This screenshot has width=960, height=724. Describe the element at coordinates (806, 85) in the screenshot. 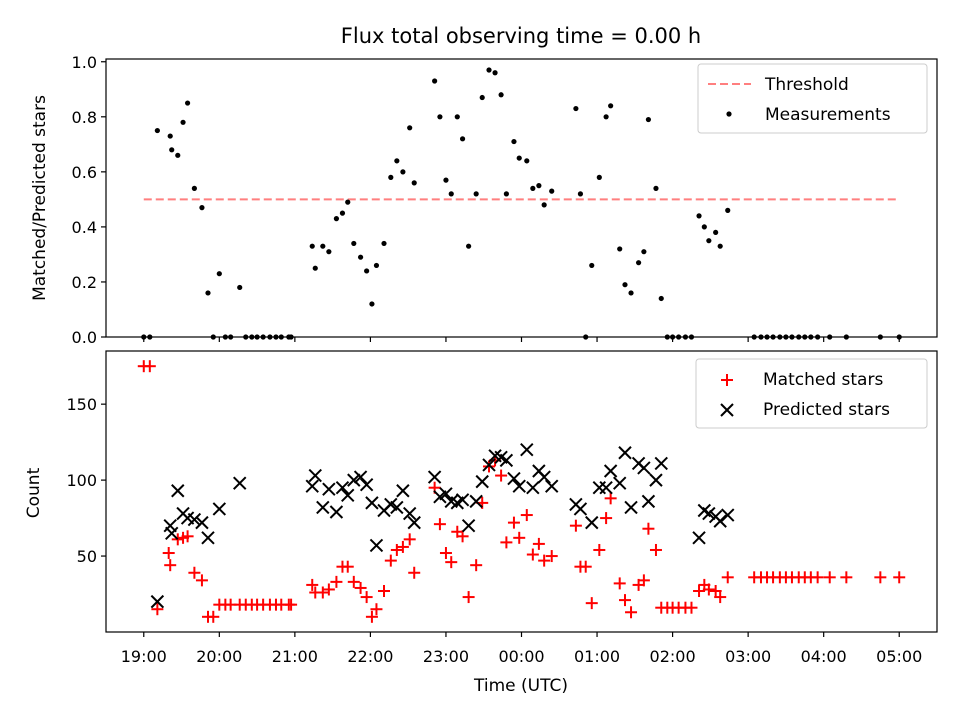

I see `threshold-legend-label: Threshold` at that location.